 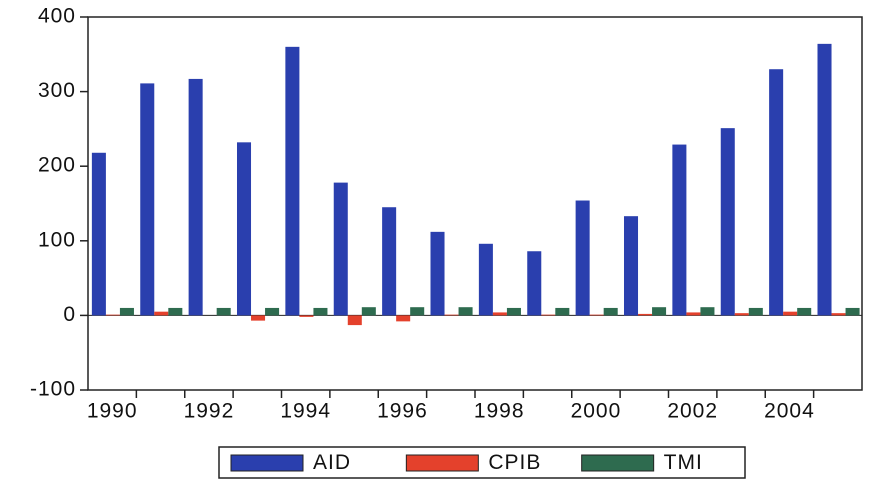 I want to click on legend-label: CPIB, so click(x=514, y=462).